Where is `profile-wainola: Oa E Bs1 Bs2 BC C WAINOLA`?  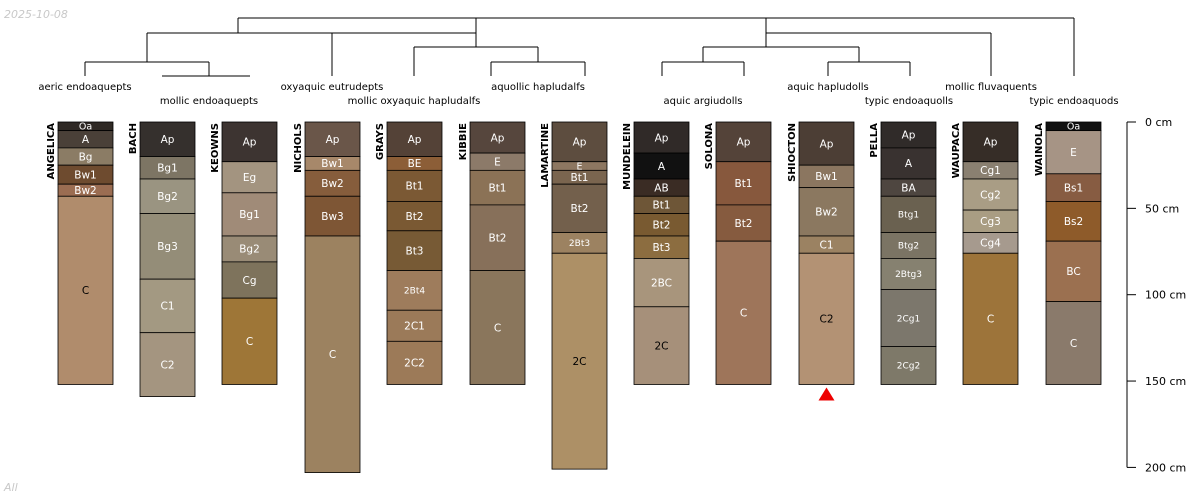
profile-wainola: Oa E Bs1 Bs2 BC C WAINOLA is located at coordinates (1068, 253).